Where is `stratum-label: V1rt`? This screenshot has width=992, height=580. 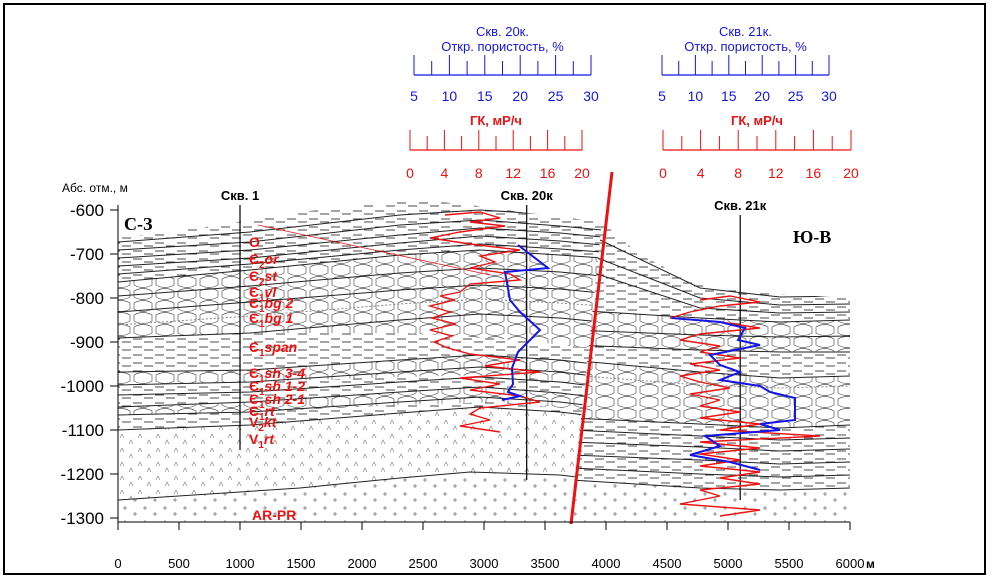
stratum-label: V1rt is located at coordinates (262, 441).